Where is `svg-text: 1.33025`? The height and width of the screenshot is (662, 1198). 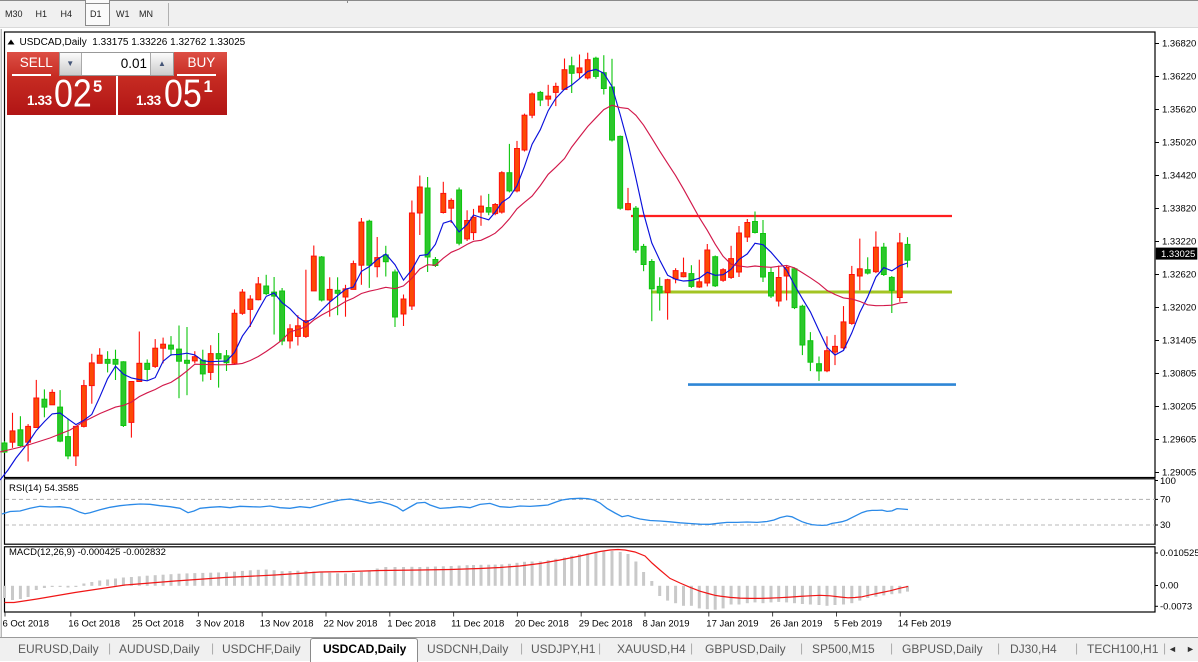 svg-text: 1.33025 is located at coordinates (1178, 254).